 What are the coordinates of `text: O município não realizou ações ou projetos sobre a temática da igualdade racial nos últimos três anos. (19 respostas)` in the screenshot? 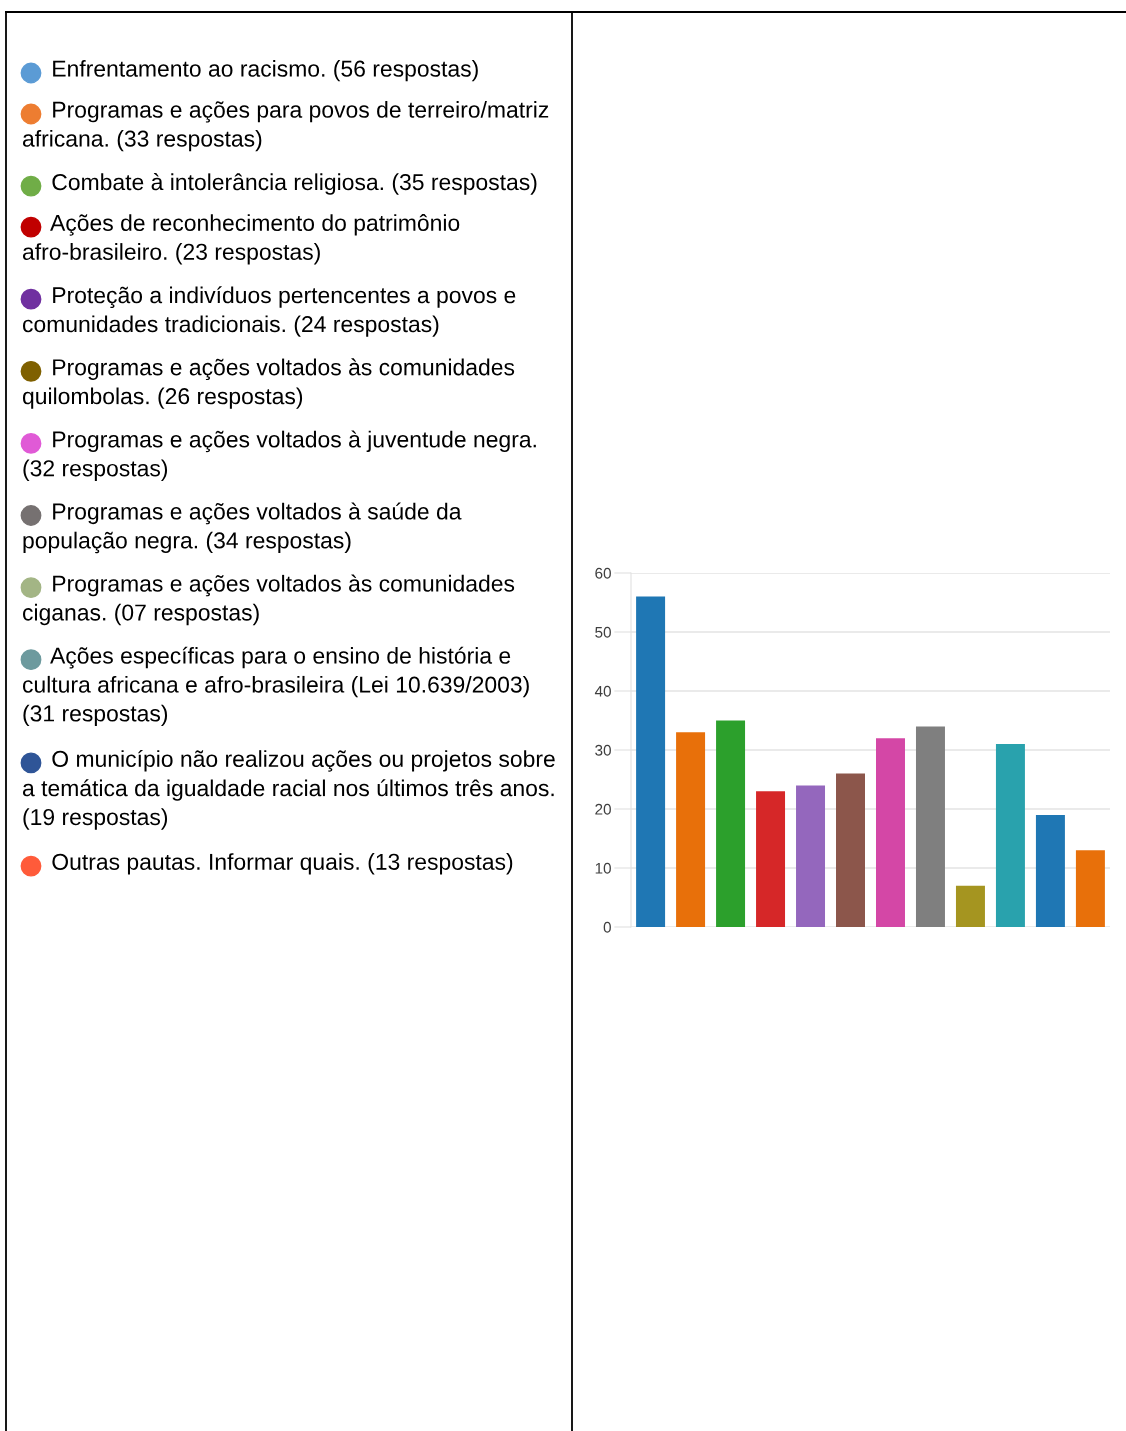 It's located at (288, 789).